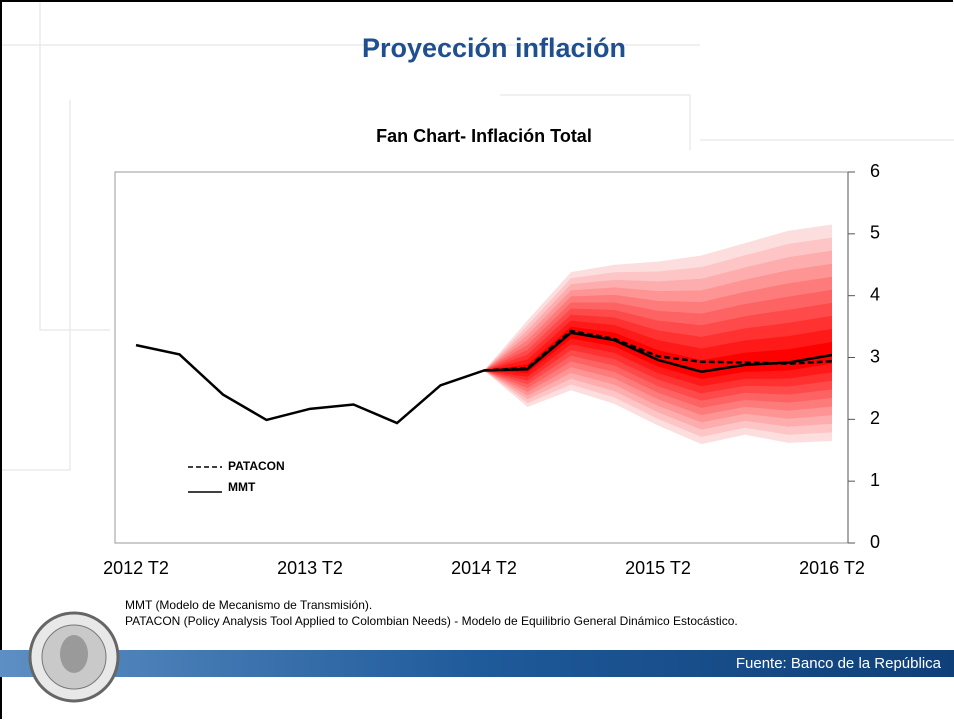 The image size is (954, 724). I want to click on legend-label: PATACON, so click(256, 466).